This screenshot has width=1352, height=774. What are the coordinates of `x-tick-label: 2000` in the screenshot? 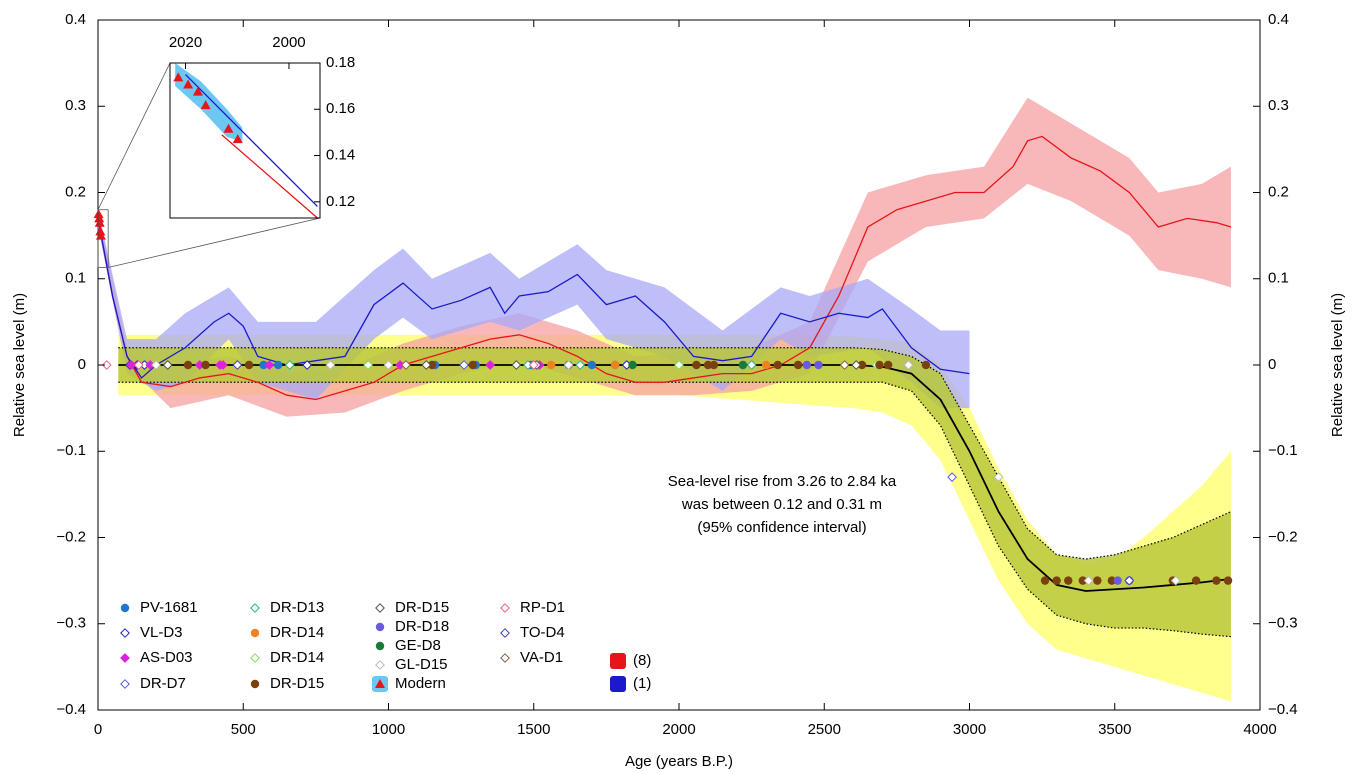 It's located at (678, 729).